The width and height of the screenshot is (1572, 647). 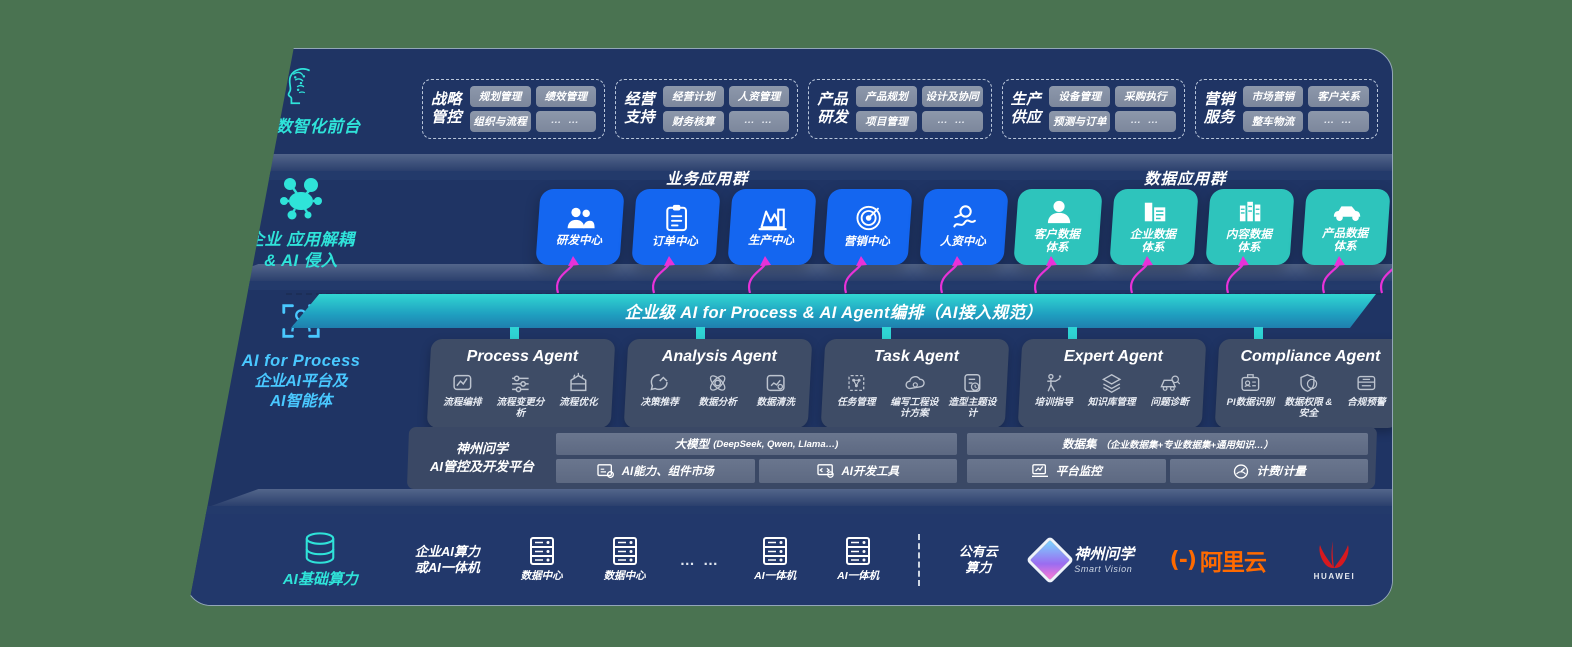 What do you see at coordinates (447, 560) in the screenshot?
I see `infra-item-enterprise-compute: 企业AI算力 或AI一体机` at bounding box center [447, 560].